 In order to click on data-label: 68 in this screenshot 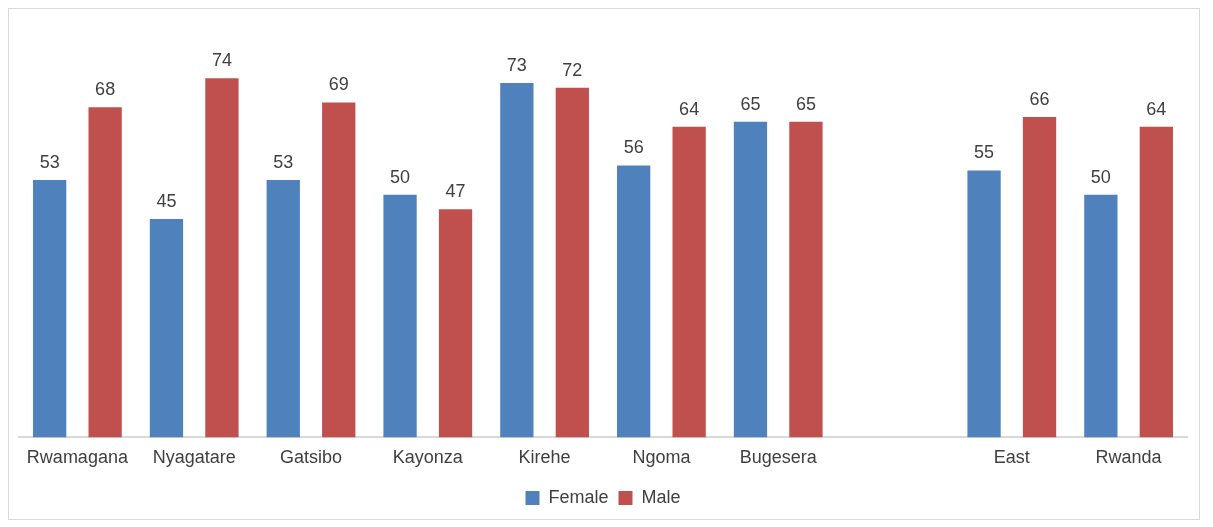, I will do `click(105, 89)`.